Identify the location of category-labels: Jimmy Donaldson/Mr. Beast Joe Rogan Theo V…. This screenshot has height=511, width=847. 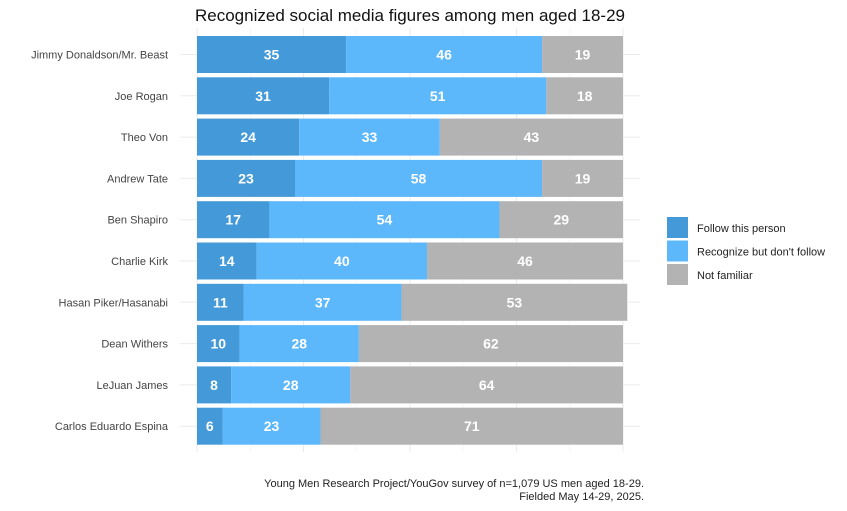
(100, 242).